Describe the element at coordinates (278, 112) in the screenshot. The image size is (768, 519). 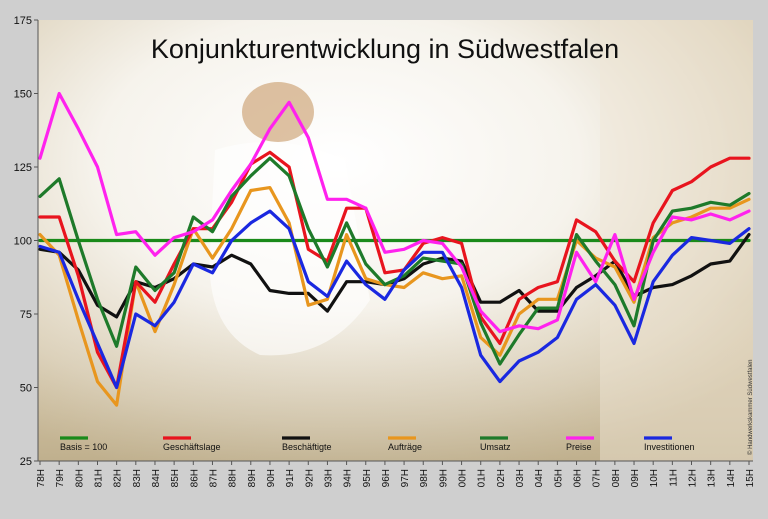
I see `photo-figure-head` at that location.